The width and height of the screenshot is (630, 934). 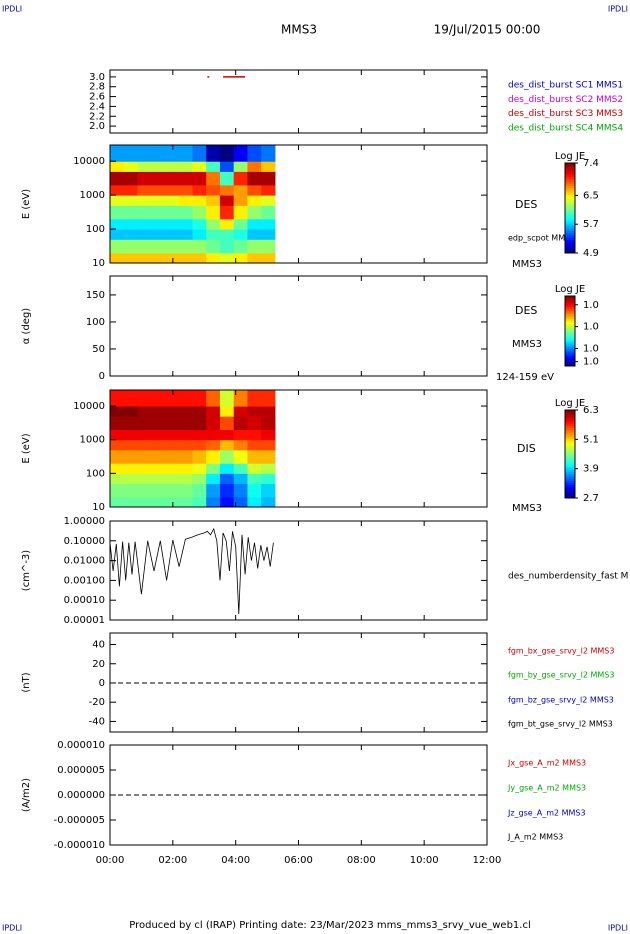 What do you see at coordinates (81, 795) in the screenshot?
I see `y-tick-label: 0.000000` at bounding box center [81, 795].